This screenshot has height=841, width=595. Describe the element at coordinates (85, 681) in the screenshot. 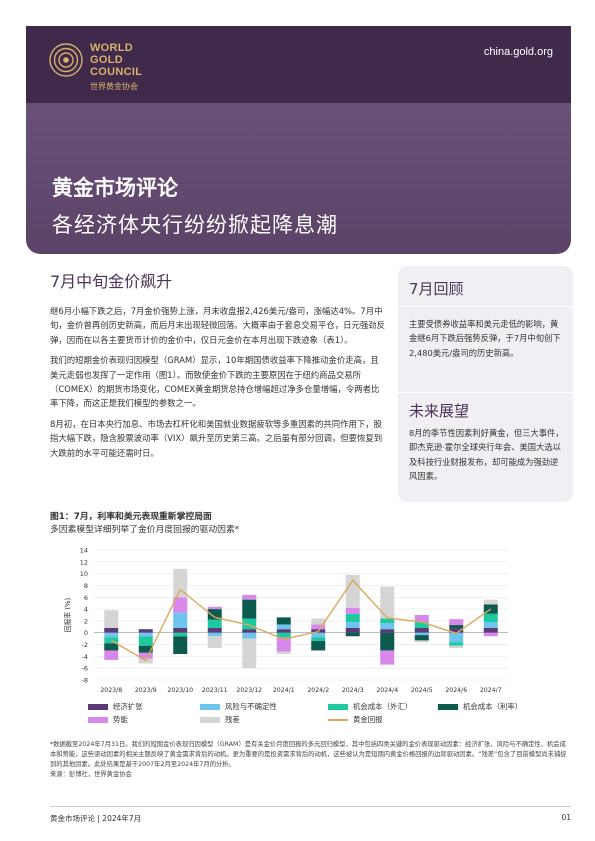

I see `y-tick-label: -8` at that location.